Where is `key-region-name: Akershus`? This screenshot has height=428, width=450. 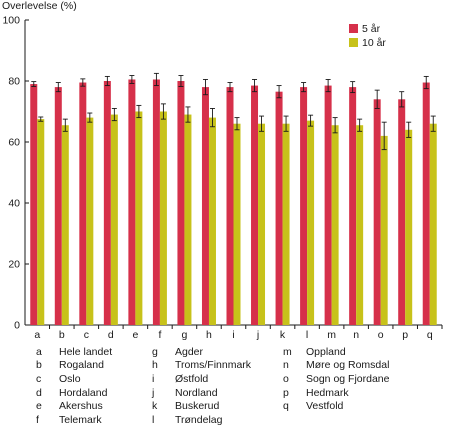 key-region-name: Akershus is located at coordinates (81, 406).